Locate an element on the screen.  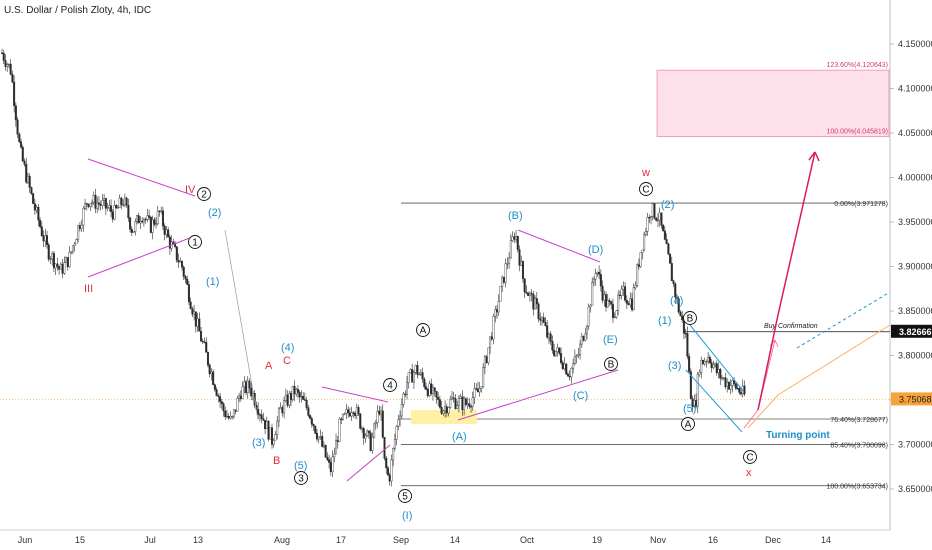
wave-circle-label: A is located at coordinates (423, 331).